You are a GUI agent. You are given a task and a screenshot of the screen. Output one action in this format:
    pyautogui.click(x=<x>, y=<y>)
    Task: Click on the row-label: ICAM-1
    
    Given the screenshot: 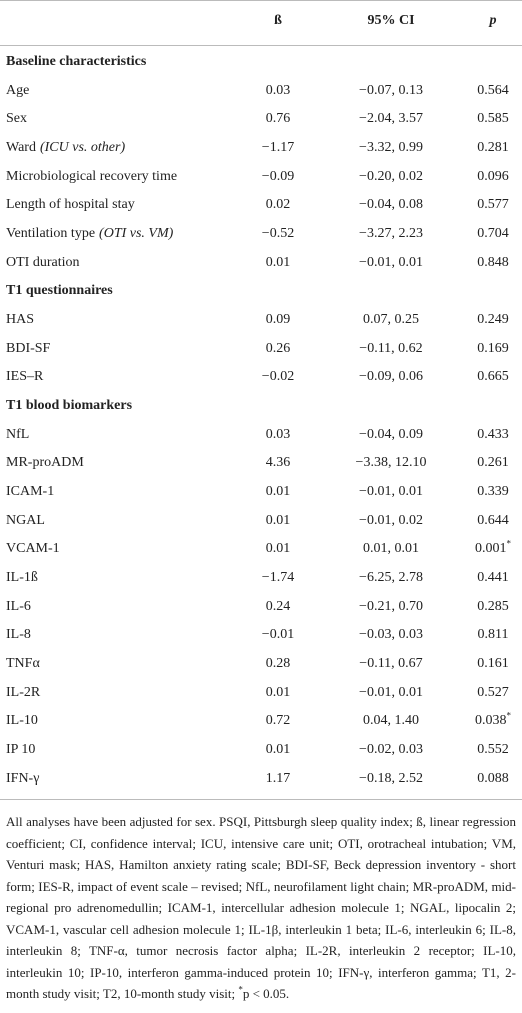 What is the action you would take?
    pyautogui.click(x=30, y=492)
    